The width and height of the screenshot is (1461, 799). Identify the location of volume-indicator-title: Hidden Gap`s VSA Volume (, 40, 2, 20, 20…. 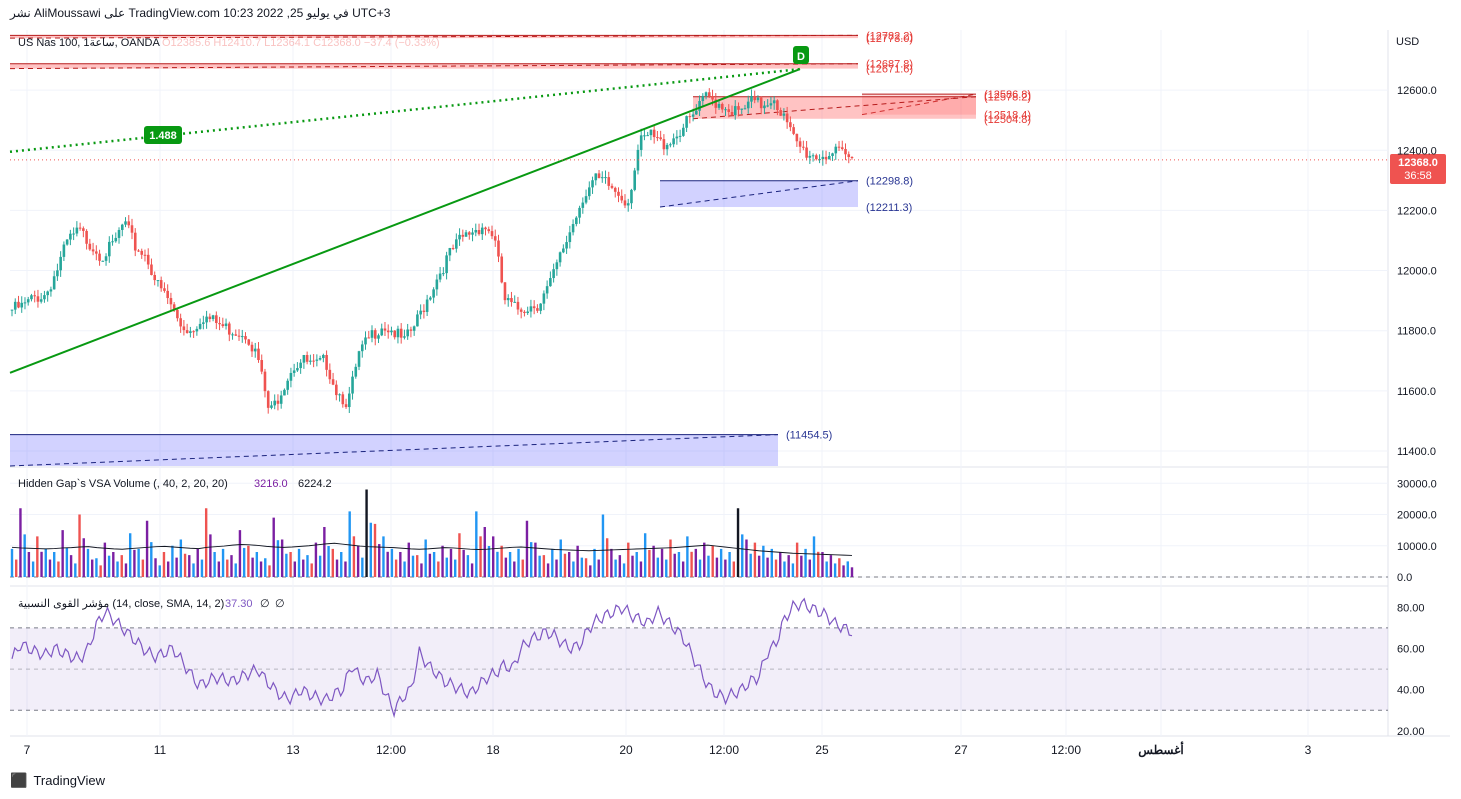
(123, 484).